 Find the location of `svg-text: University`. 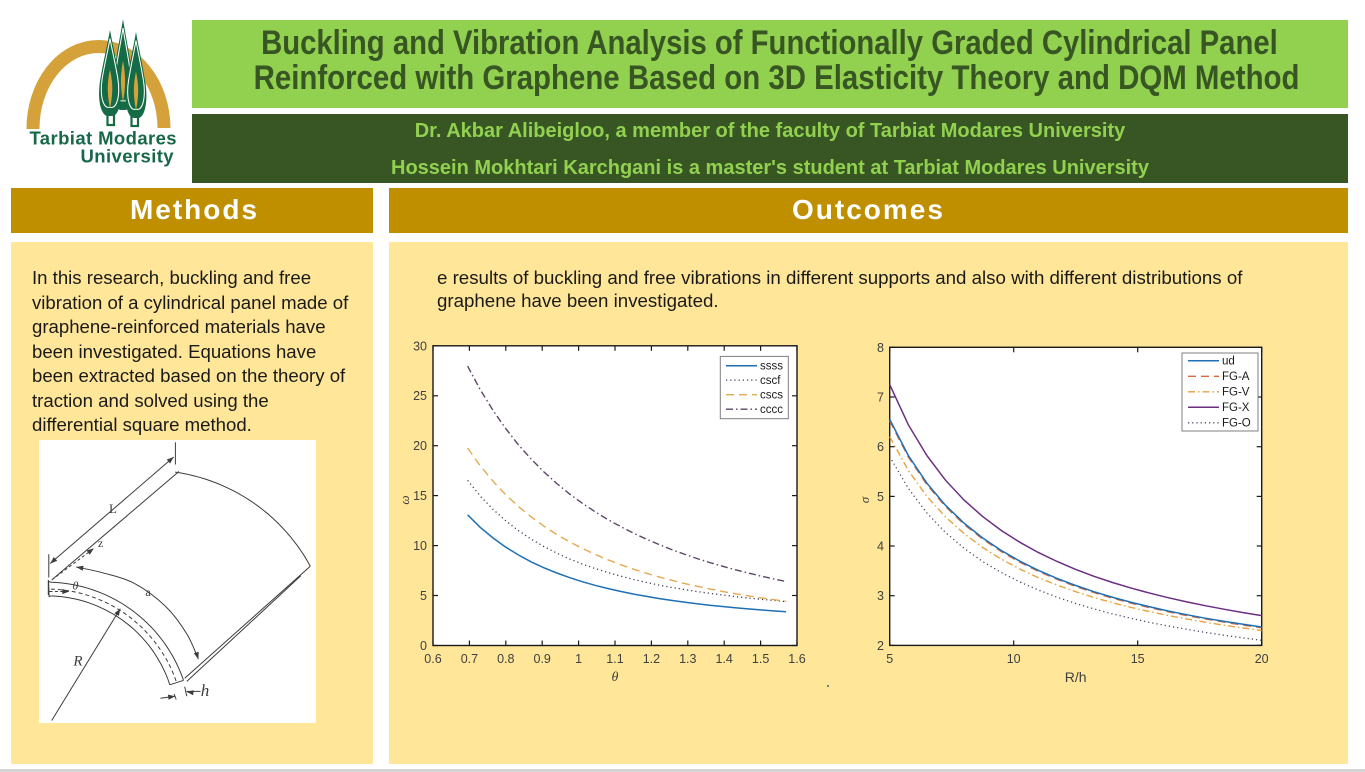

svg-text: University is located at coordinates (128, 156).